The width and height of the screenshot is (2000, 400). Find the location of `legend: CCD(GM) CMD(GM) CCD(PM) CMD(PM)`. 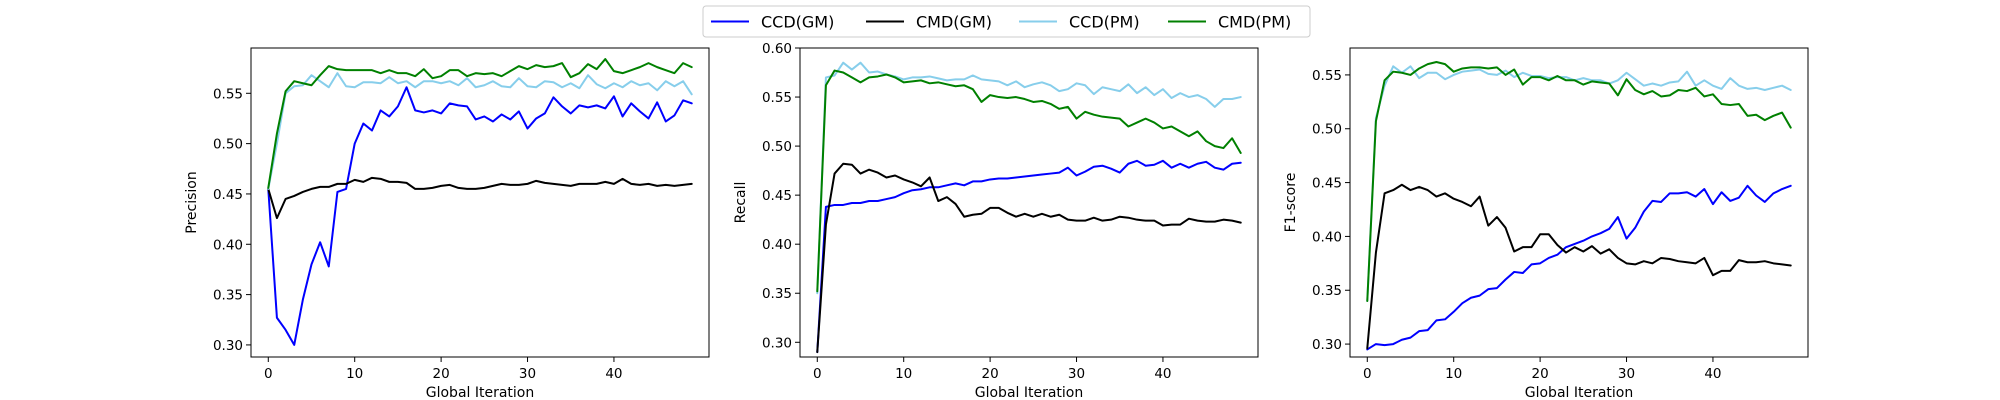

legend: CCD(GM) CMD(GM) CCD(PM) CMD(PM) is located at coordinates (1006, 21).